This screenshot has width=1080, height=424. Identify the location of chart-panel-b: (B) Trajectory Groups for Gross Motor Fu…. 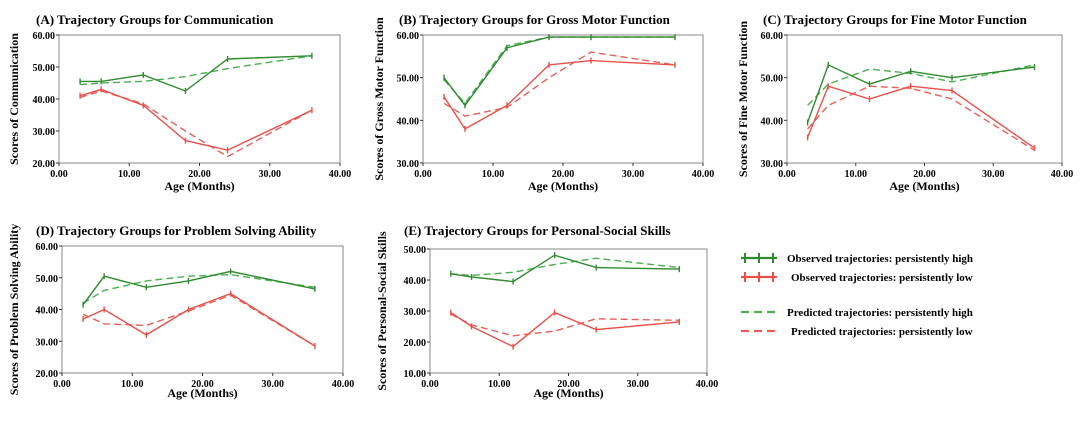
(543, 102).